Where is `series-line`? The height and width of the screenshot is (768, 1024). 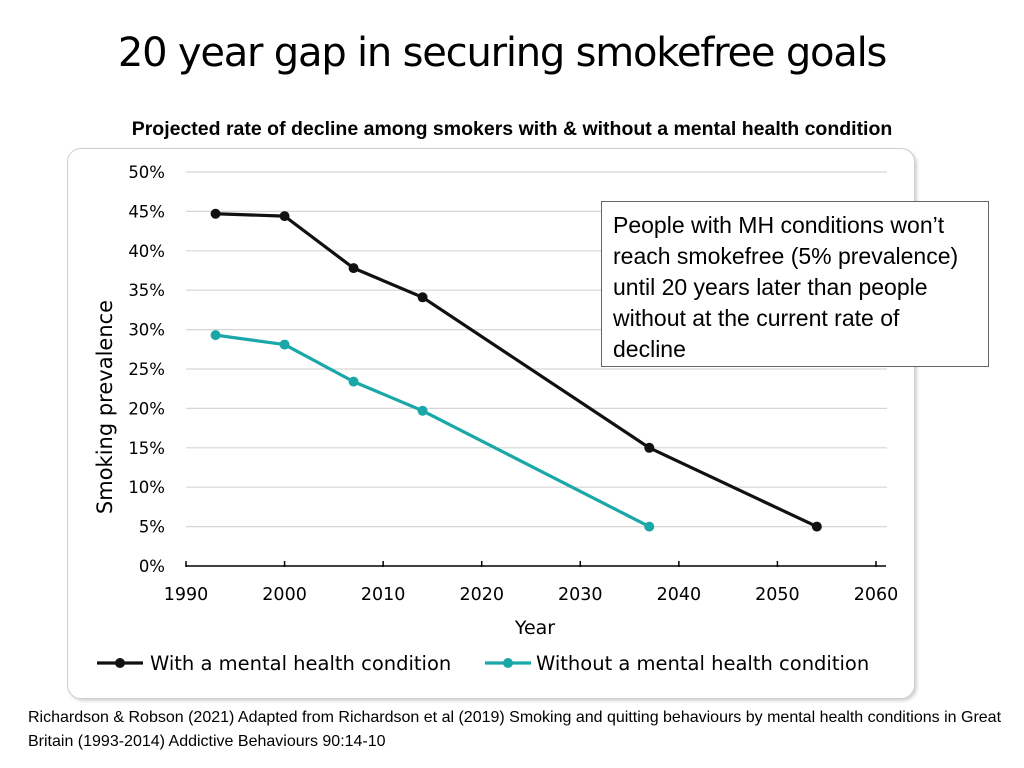 series-line is located at coordinates (433, 431).